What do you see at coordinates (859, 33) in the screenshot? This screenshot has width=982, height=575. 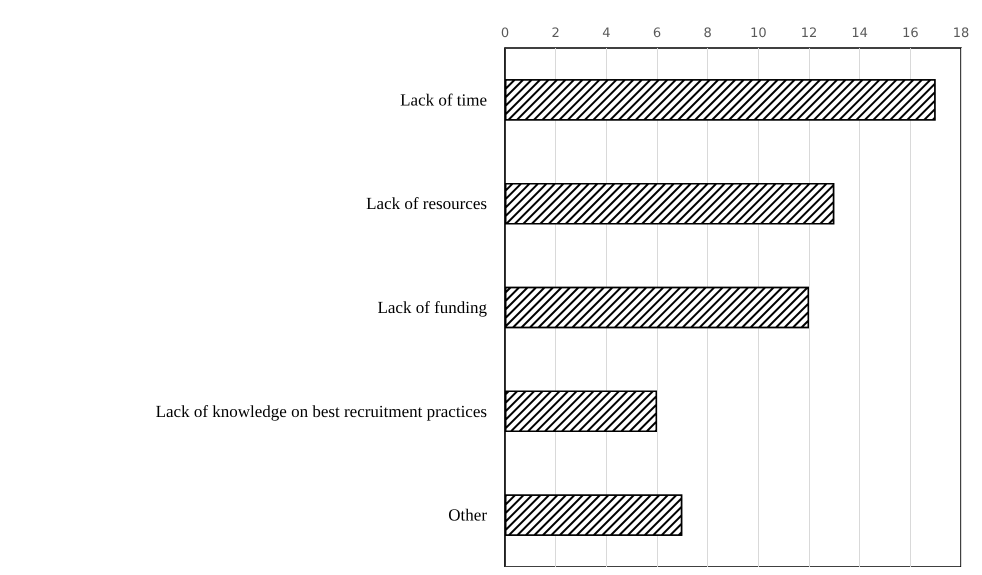 I see `x-tick-label: 14` at bounding box center [859, 33].